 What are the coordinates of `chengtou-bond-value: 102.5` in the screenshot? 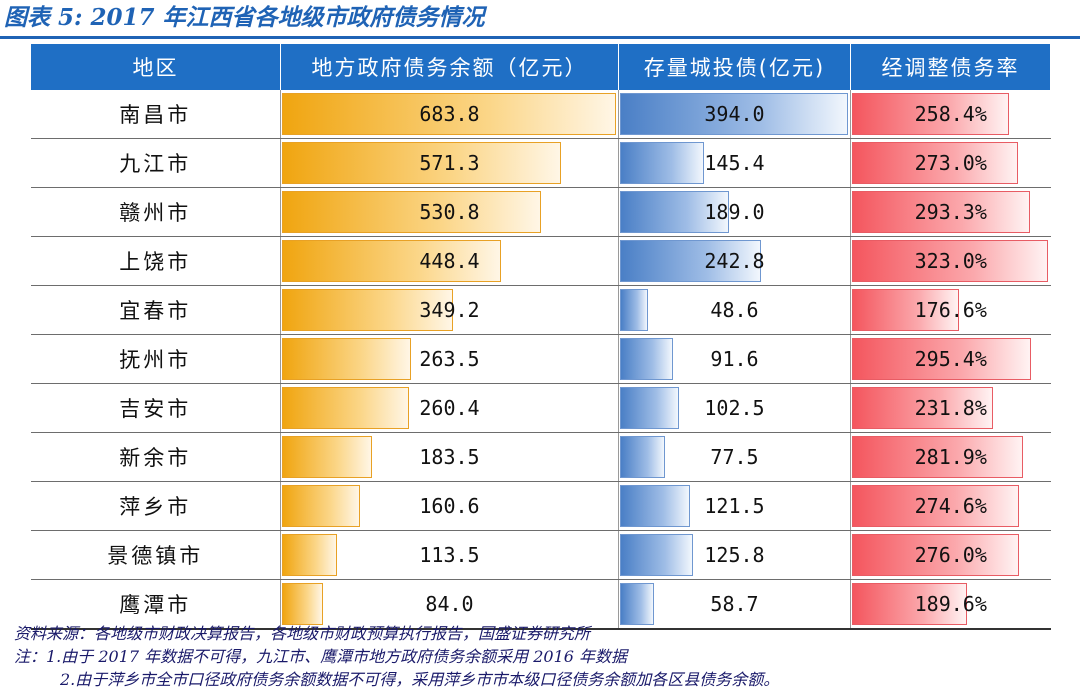 It's located at (734, 408).